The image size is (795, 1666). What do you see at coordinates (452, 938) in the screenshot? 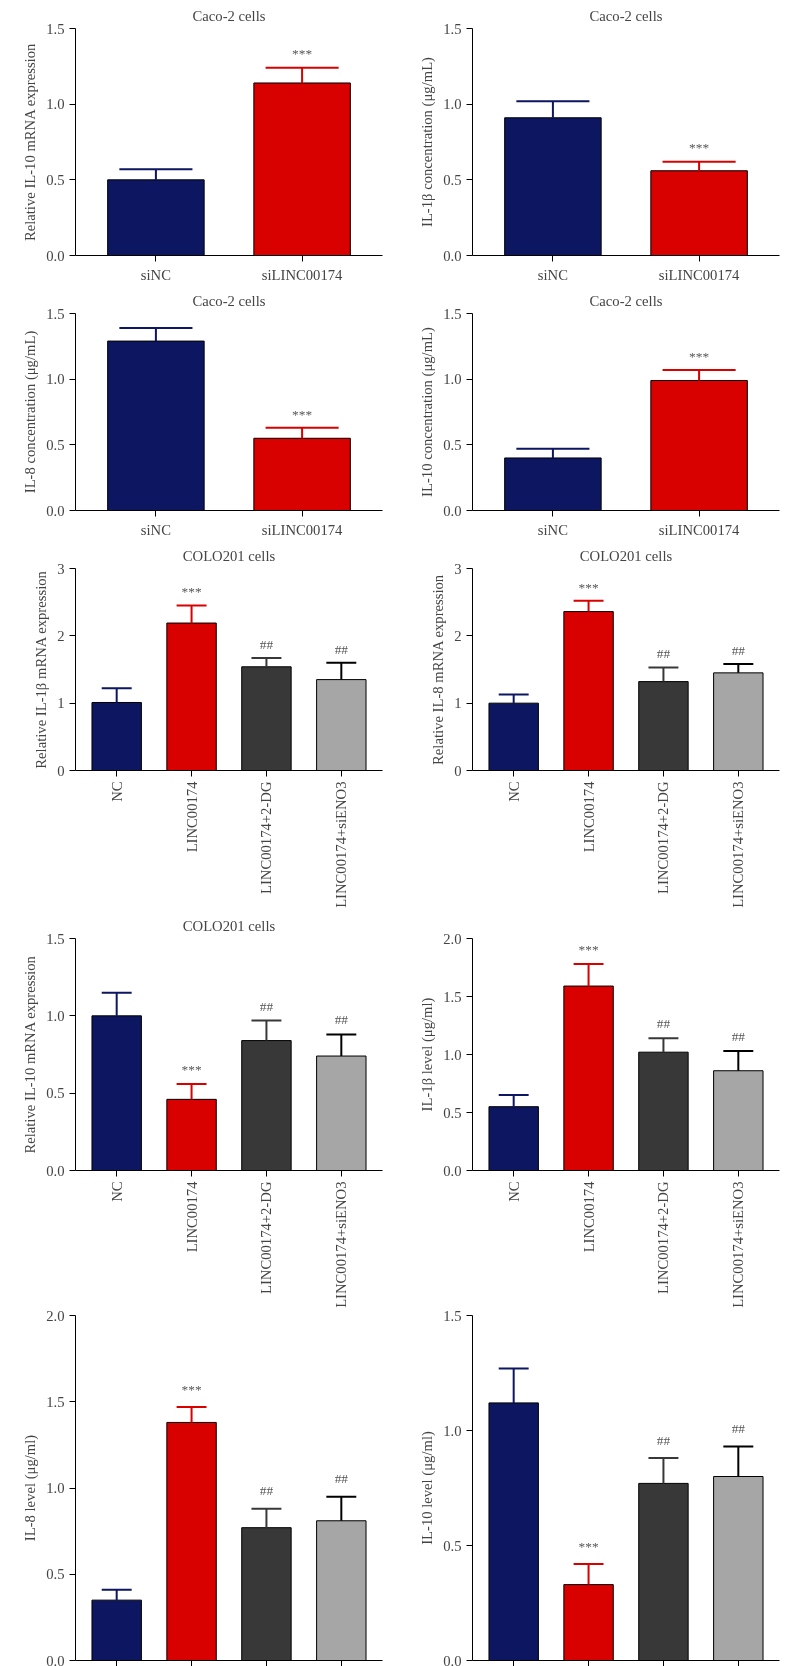
I see `y-tick-label: 2.0` at bounding box center [452, 938].